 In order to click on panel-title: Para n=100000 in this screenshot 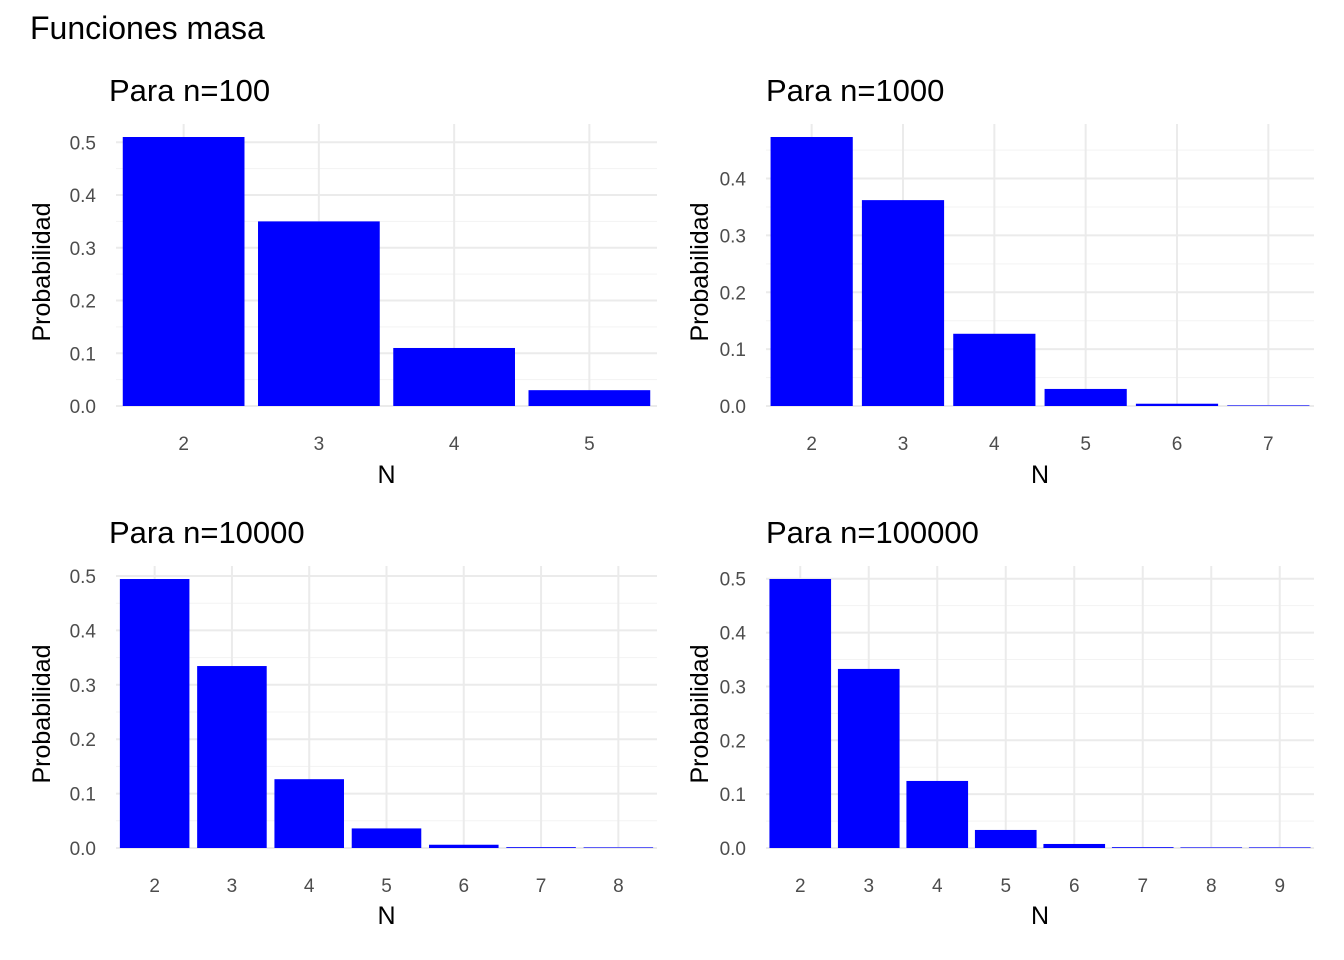, I will do `click(872, 532)`.